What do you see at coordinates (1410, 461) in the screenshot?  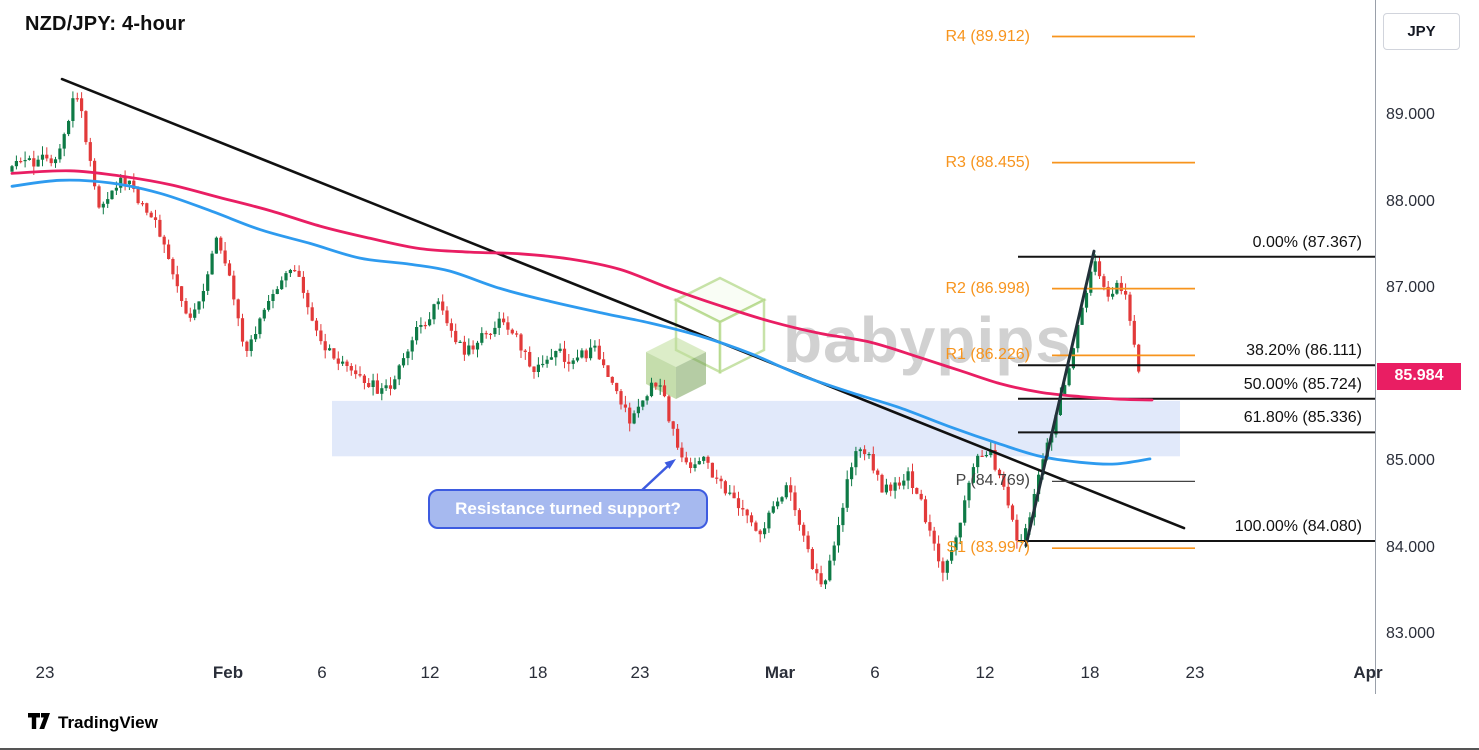 I see `price-tick-label: 85.000` at bounding box center [1410, 461].